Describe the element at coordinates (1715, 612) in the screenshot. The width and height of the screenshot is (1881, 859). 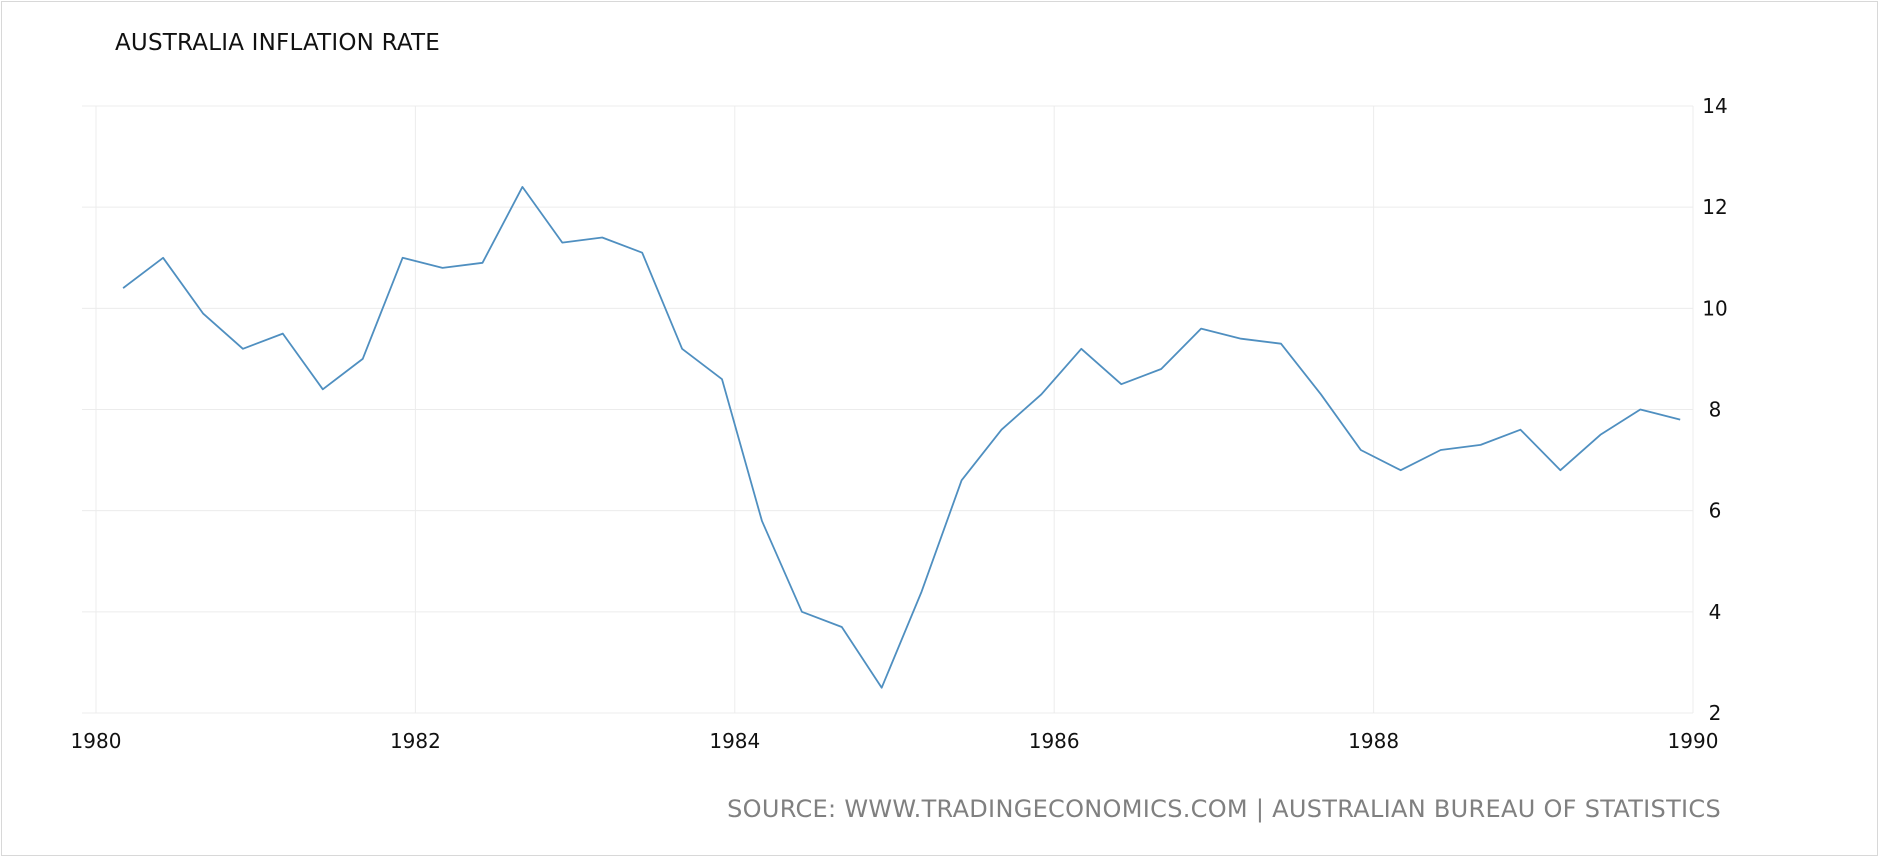
I see `y-tick-label: 4` at that location.